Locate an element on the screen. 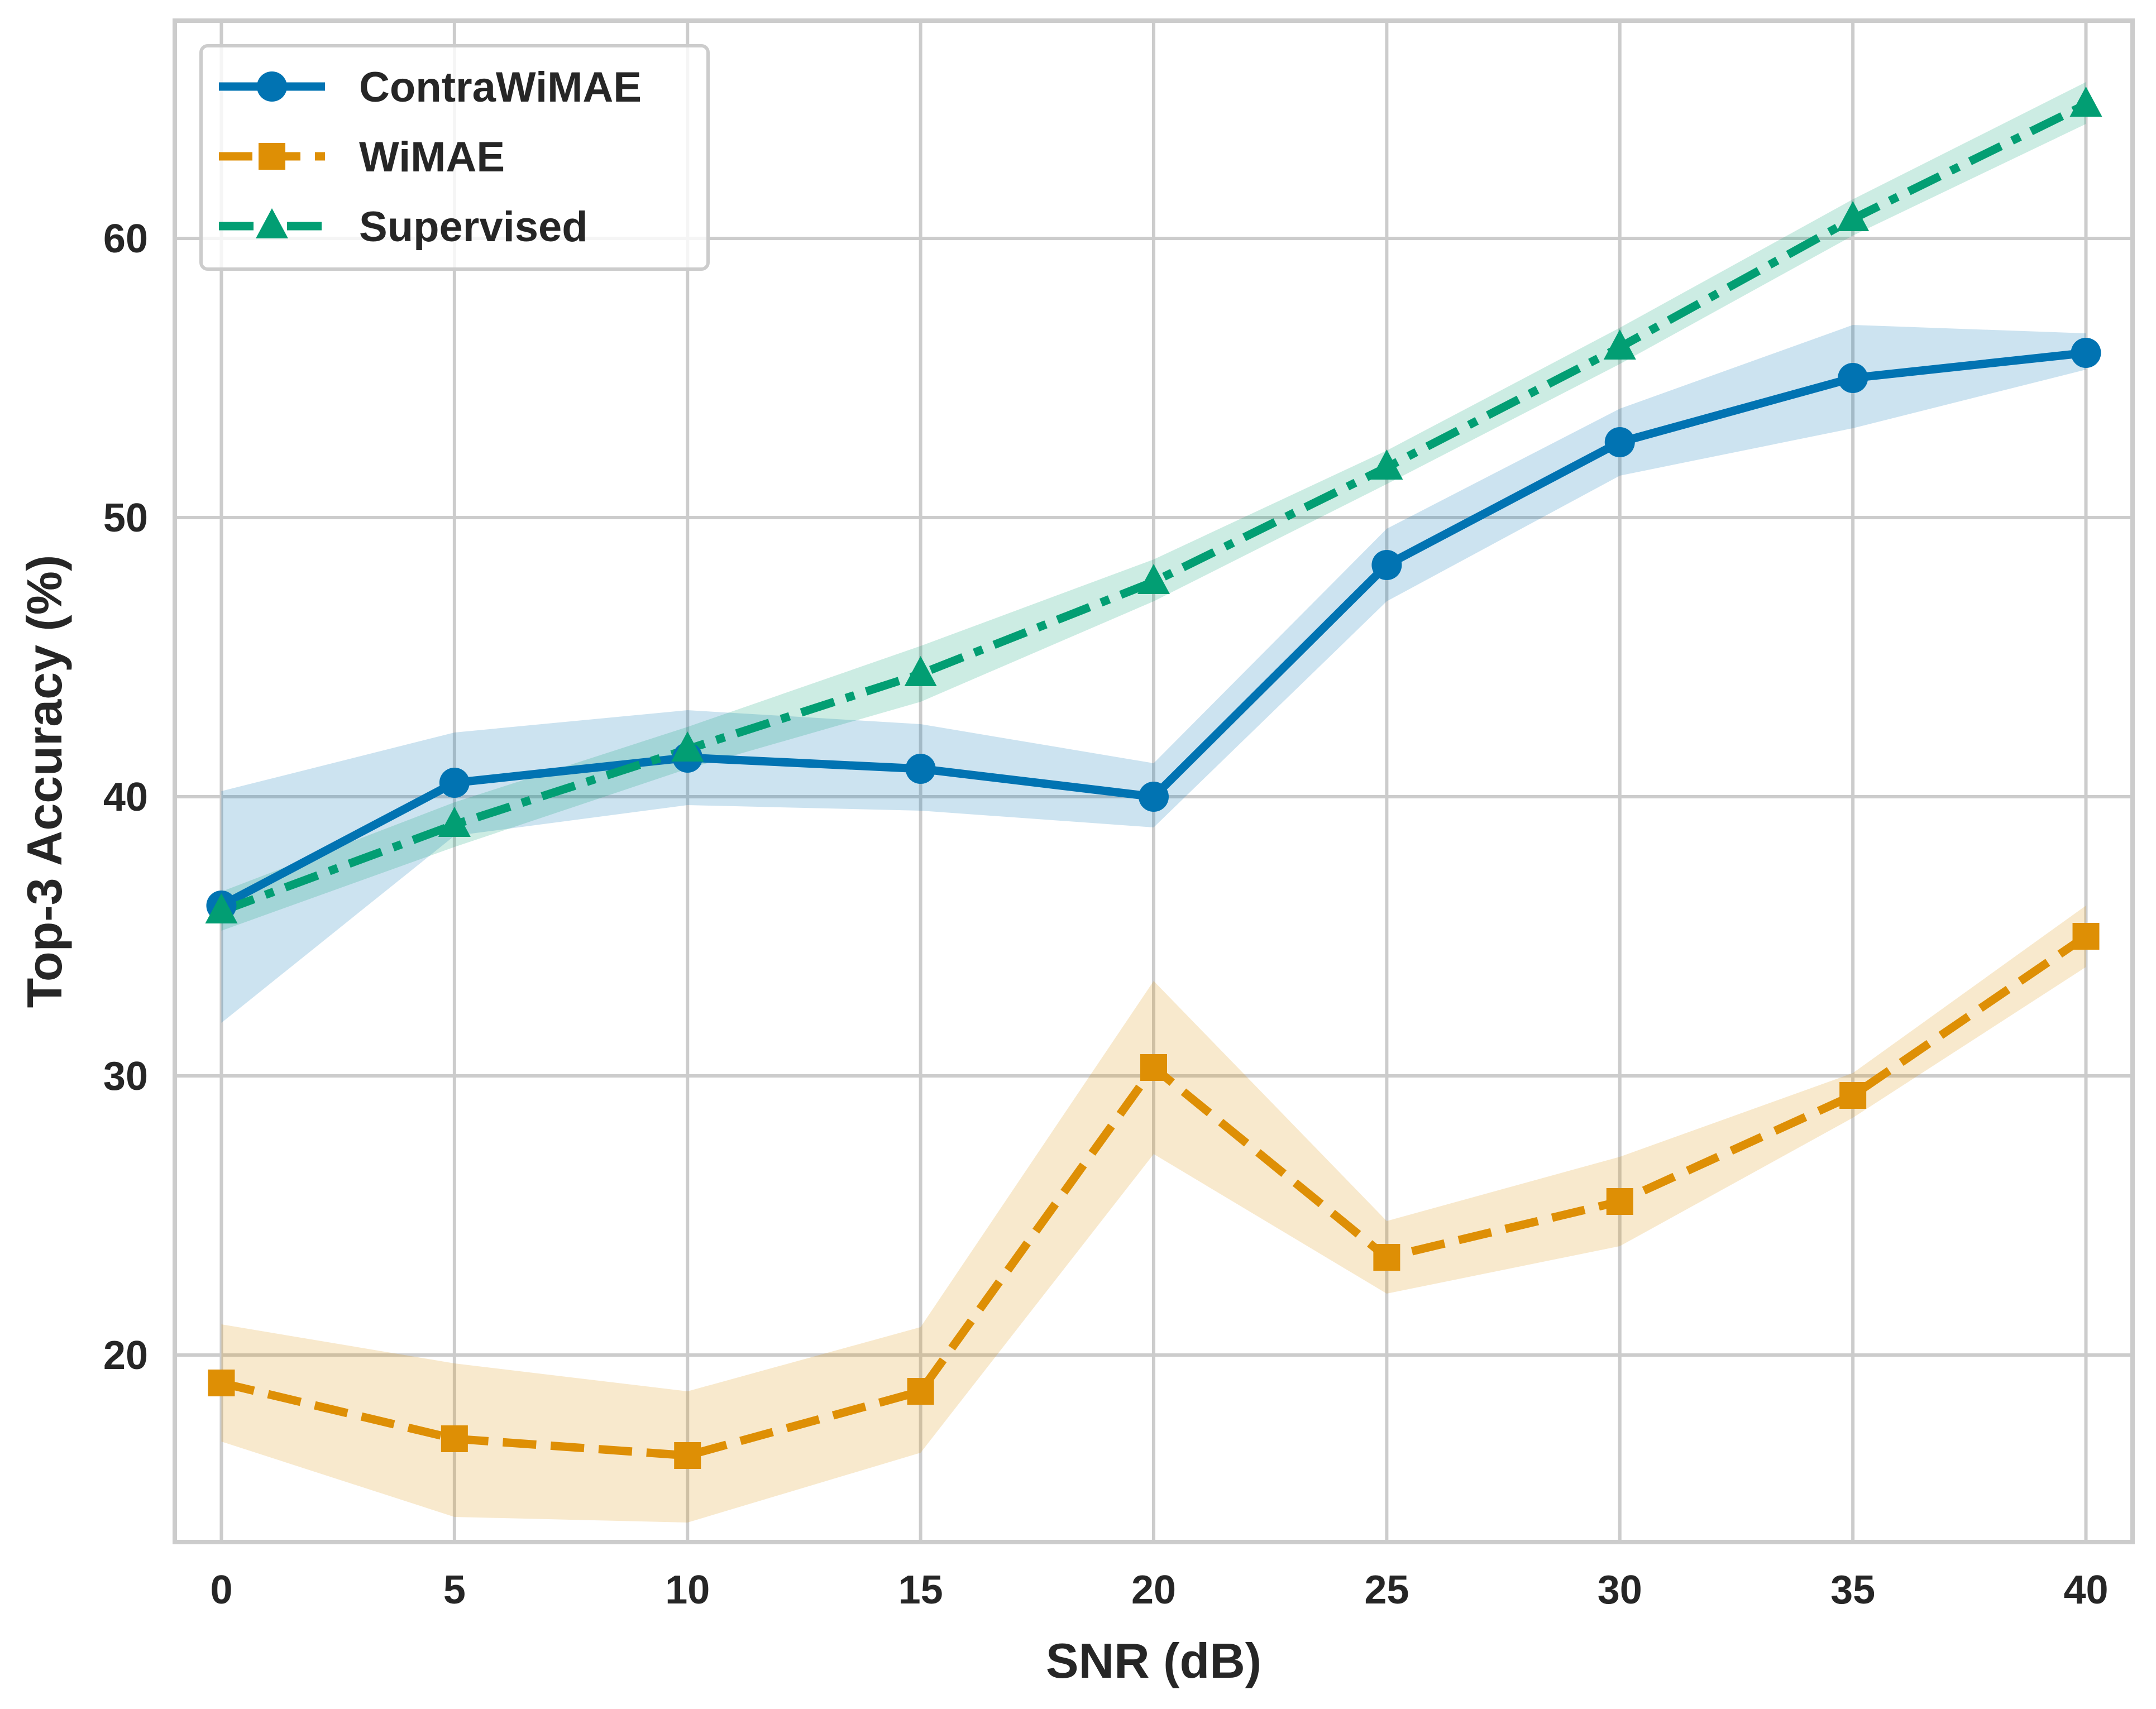  y-tick-label: 40 is located at coordinates (125, 797).